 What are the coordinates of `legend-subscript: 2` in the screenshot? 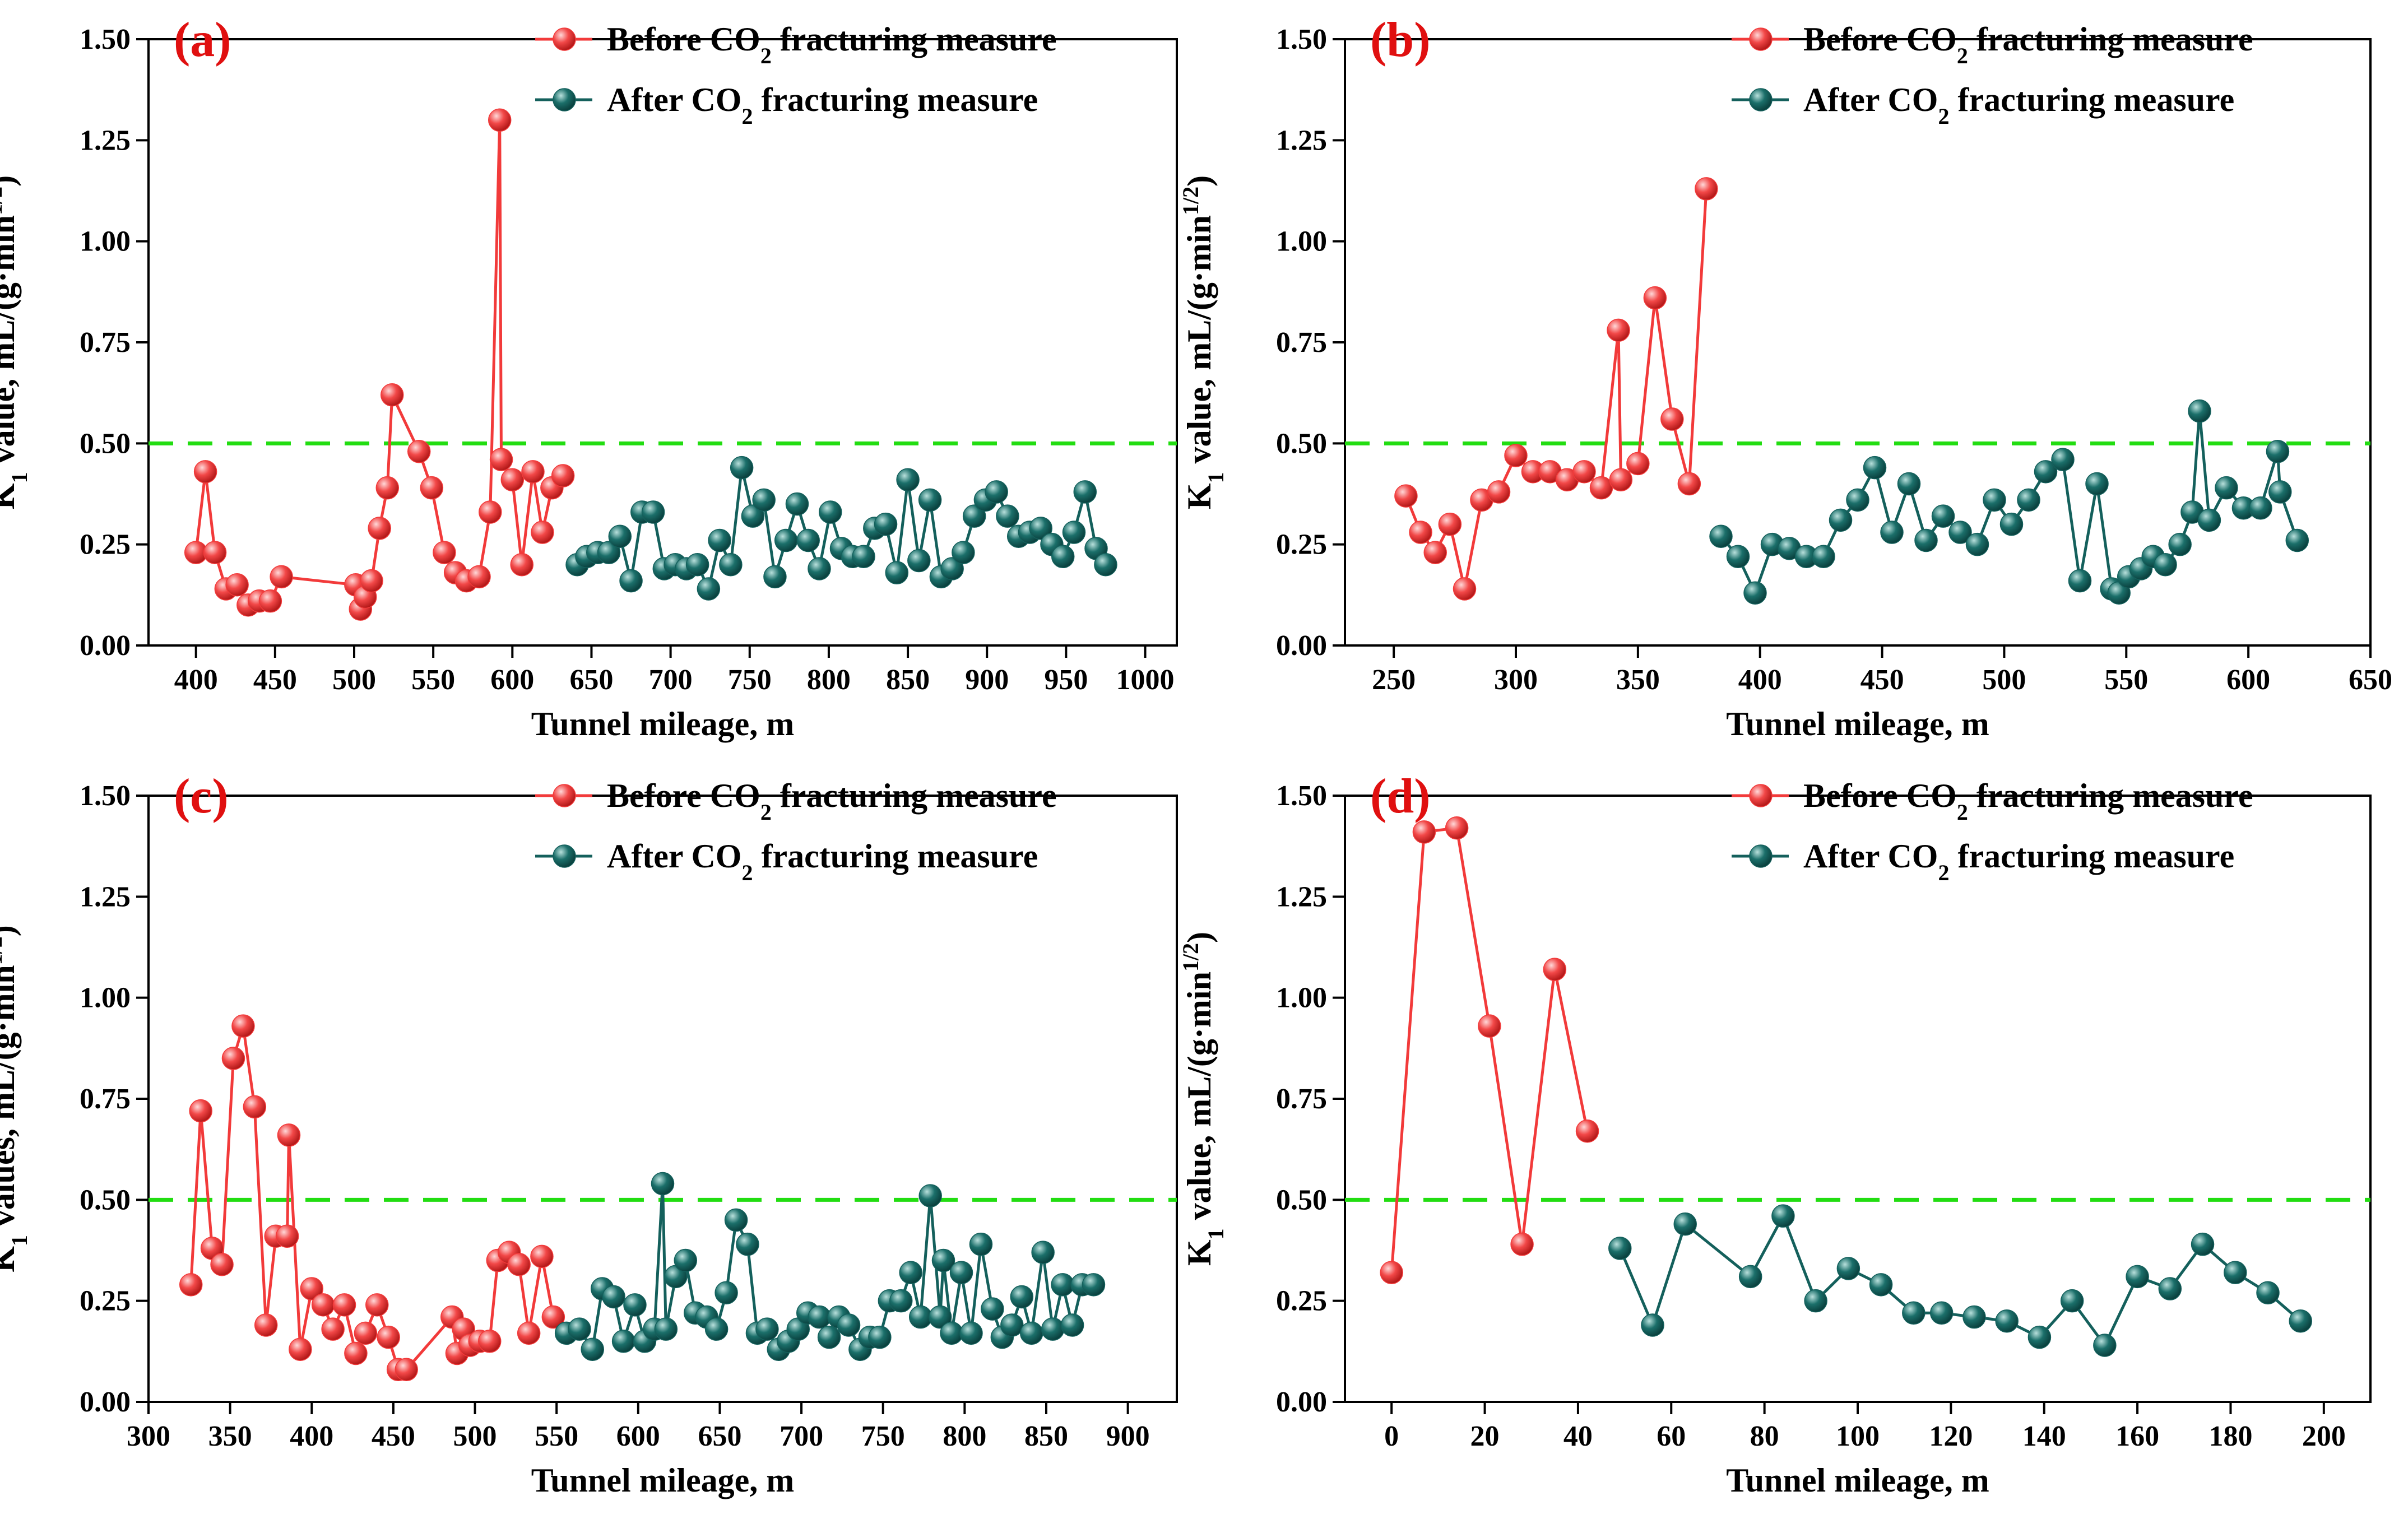 It's located at (766, 55).